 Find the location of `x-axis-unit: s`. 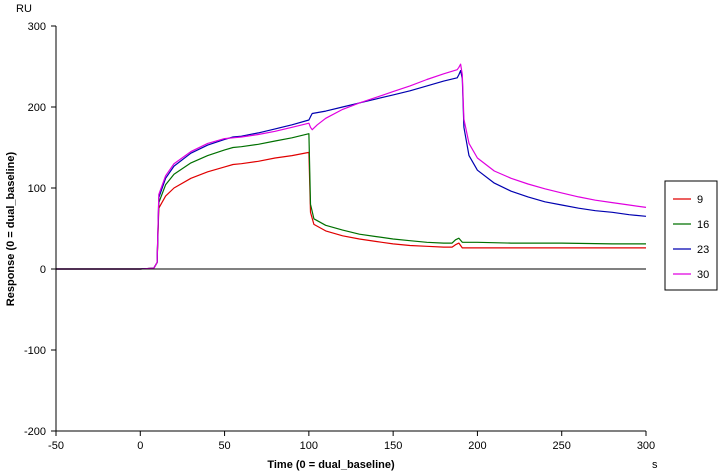

x-axis-unit: s is located at coordinates (655, 465).